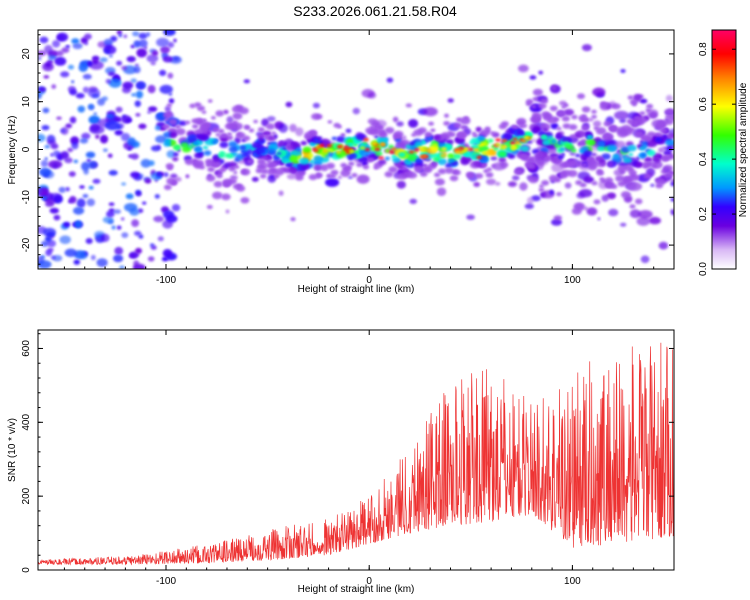 This screenshot has width=750, height=600. I want to click on snr-x-label: Height of straight line (km), so click(356, 589).